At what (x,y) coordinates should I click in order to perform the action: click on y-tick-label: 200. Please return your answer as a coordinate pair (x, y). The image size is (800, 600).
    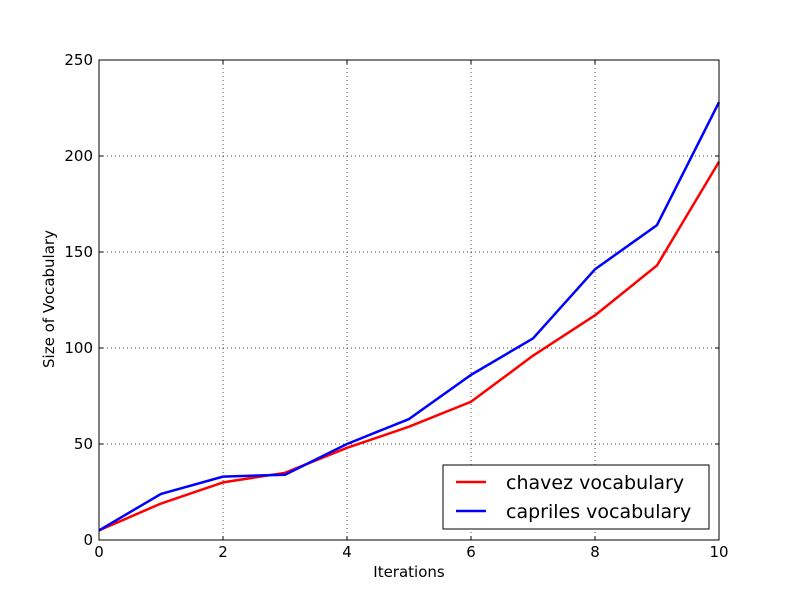
    Looking at the image, I should click on (78, 156).